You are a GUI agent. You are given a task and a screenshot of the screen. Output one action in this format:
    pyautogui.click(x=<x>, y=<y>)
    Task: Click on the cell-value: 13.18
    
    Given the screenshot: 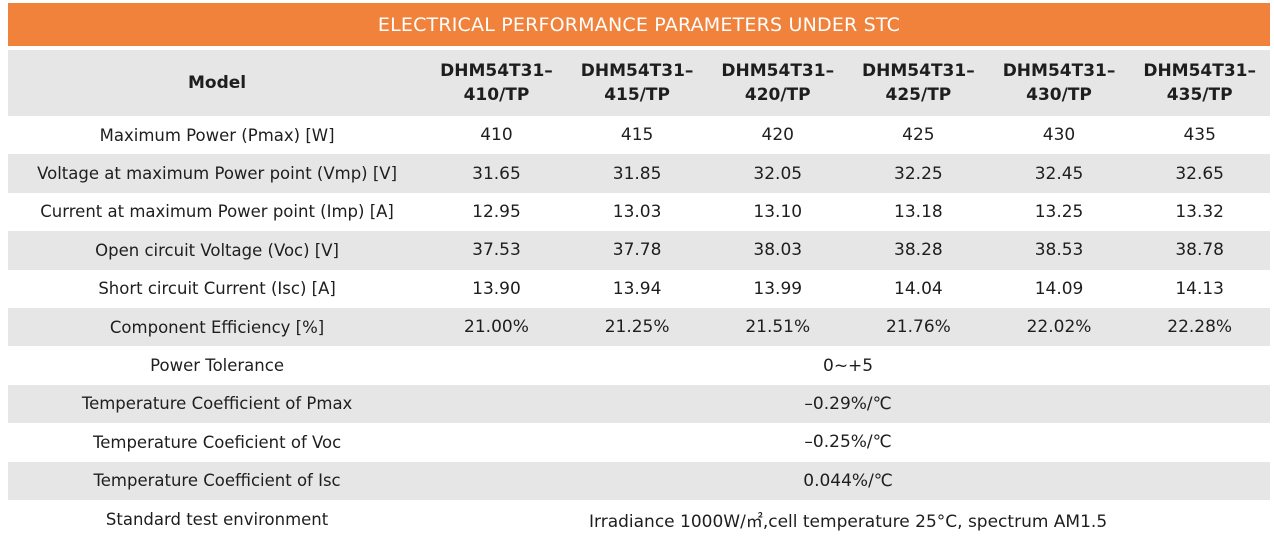 What is the action you would take?
    pyautogui.click(x=918, y=211)
    